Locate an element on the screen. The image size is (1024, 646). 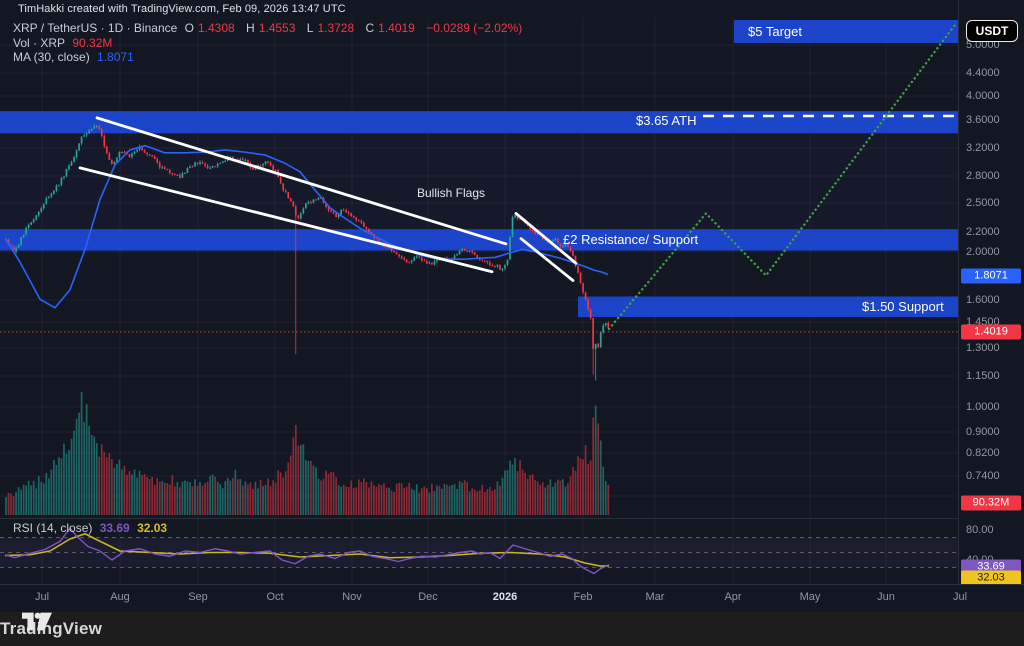
time-axis-label: Oct is located at coordinates (275, 597).